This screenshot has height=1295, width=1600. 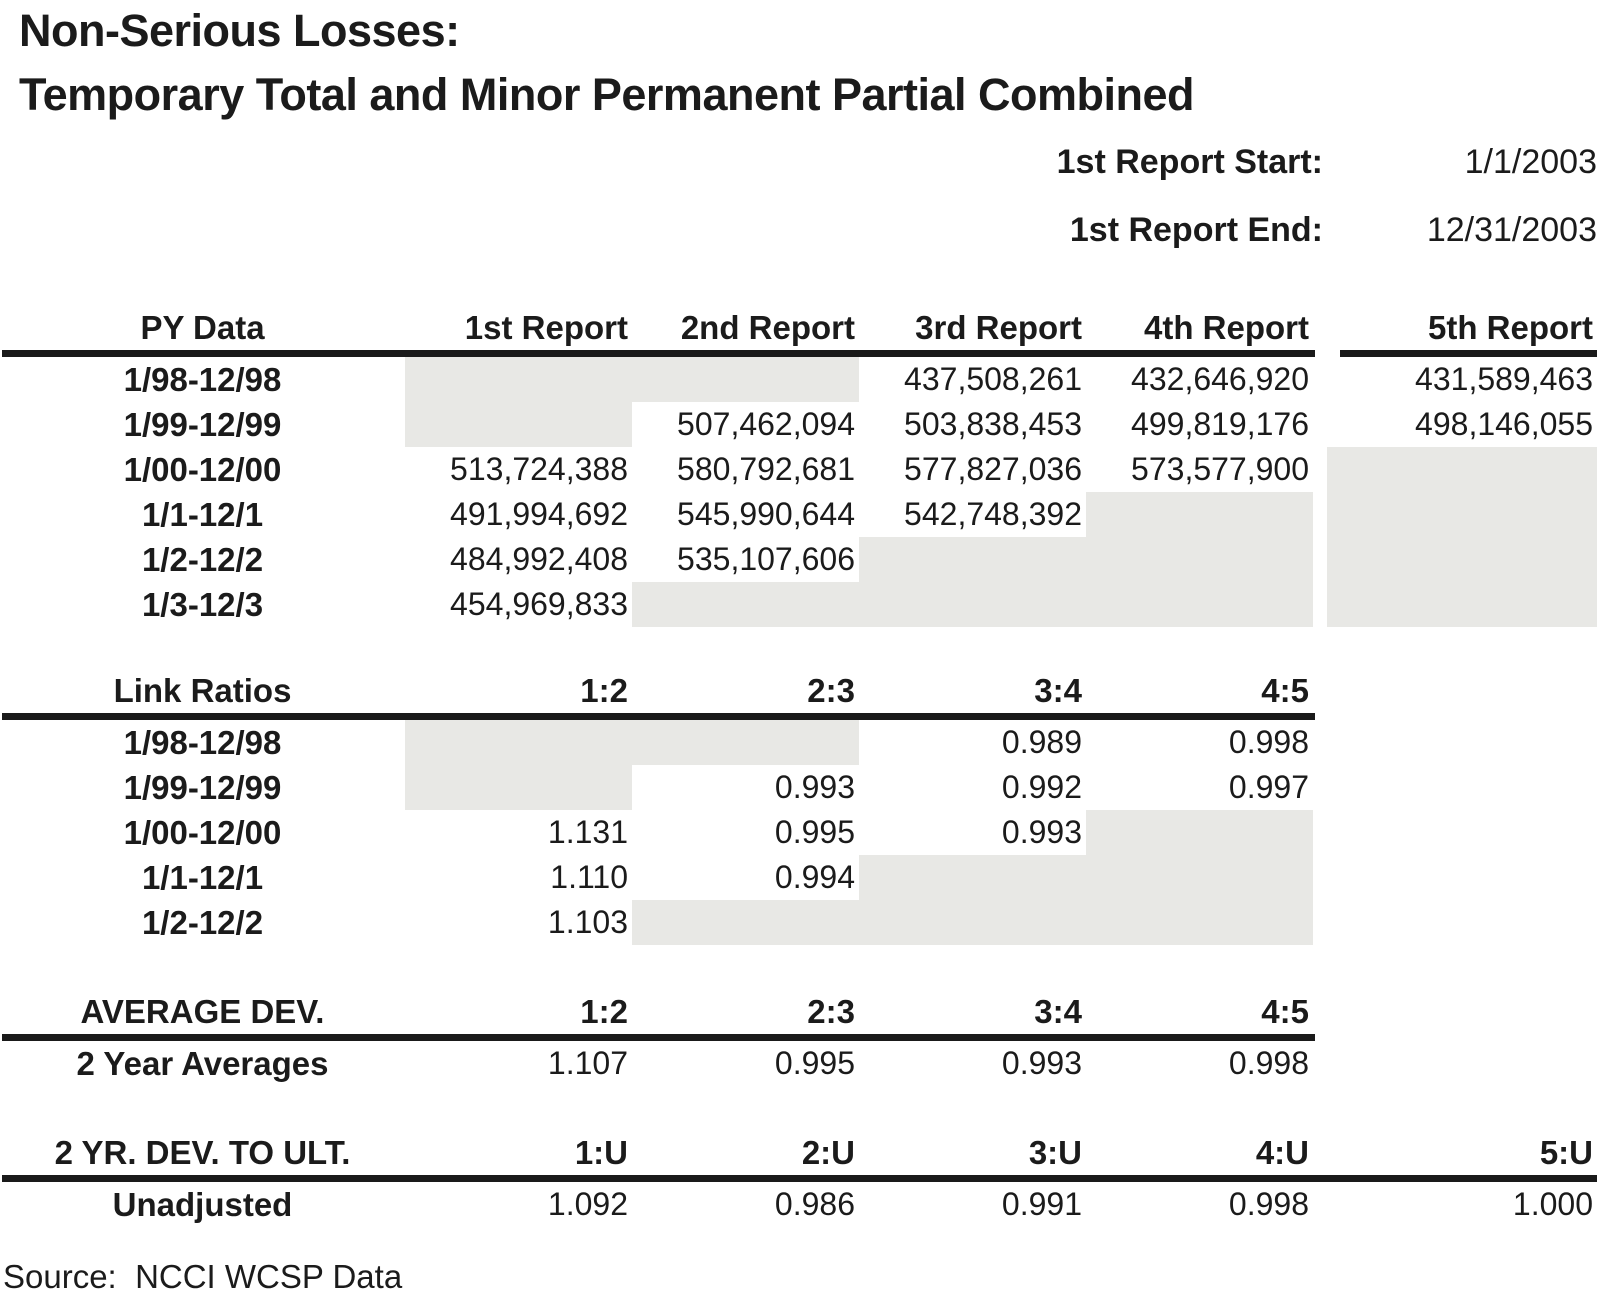 I want to click on table-cell: 0.994, so click(x=814, y=877).